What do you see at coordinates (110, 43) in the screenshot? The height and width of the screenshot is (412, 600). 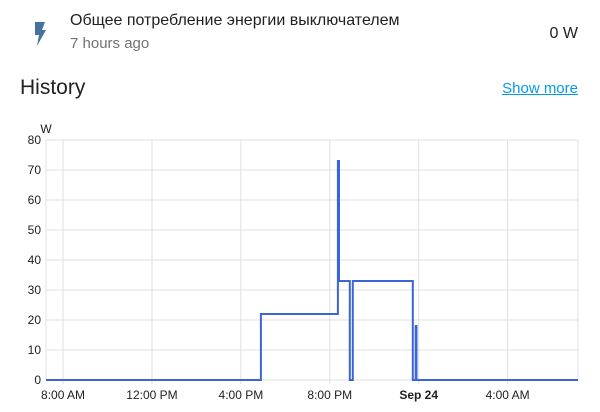 I see `last-changed: 7 hours ago` at bounding box center [110, 43].